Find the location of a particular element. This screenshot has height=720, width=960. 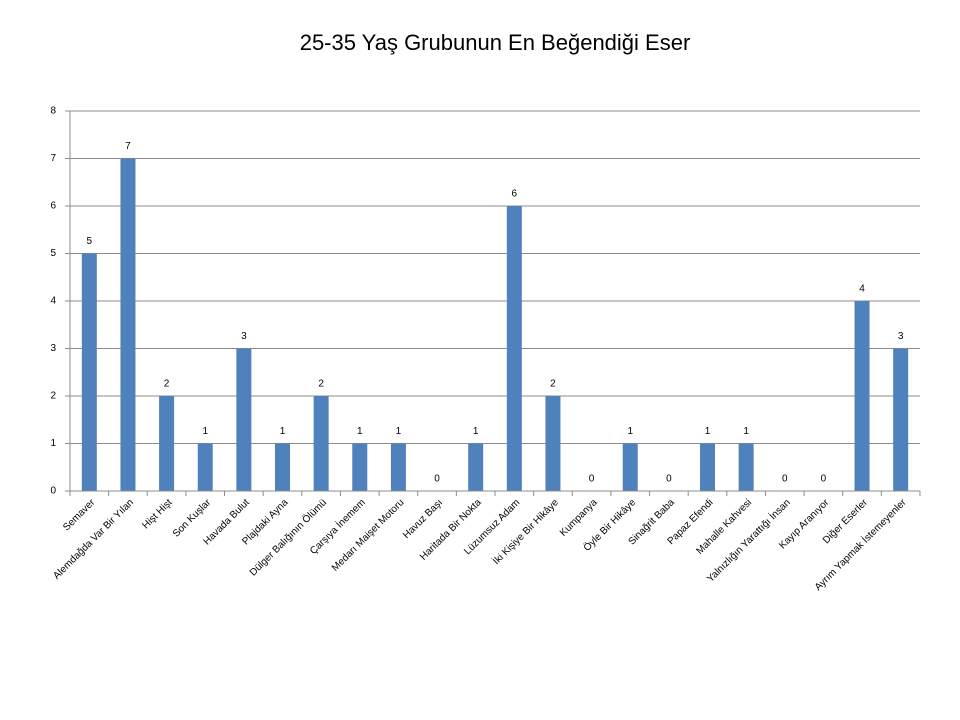

x-tick-label: Hişt Hişt is located at coordinates (157, 514).